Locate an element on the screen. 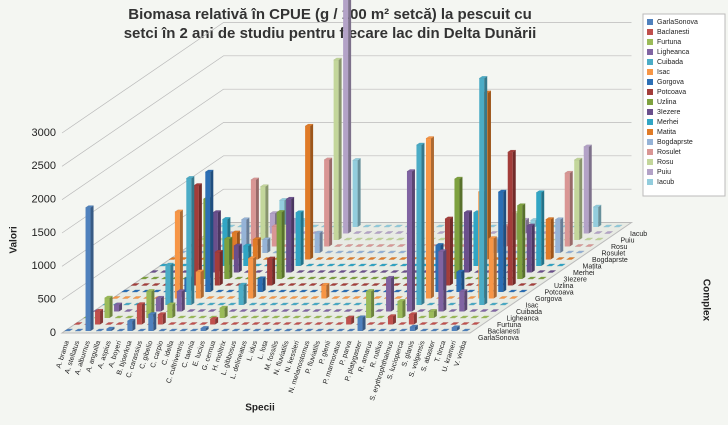  y-tick-label: 500 is located at coordinates (47, 300).